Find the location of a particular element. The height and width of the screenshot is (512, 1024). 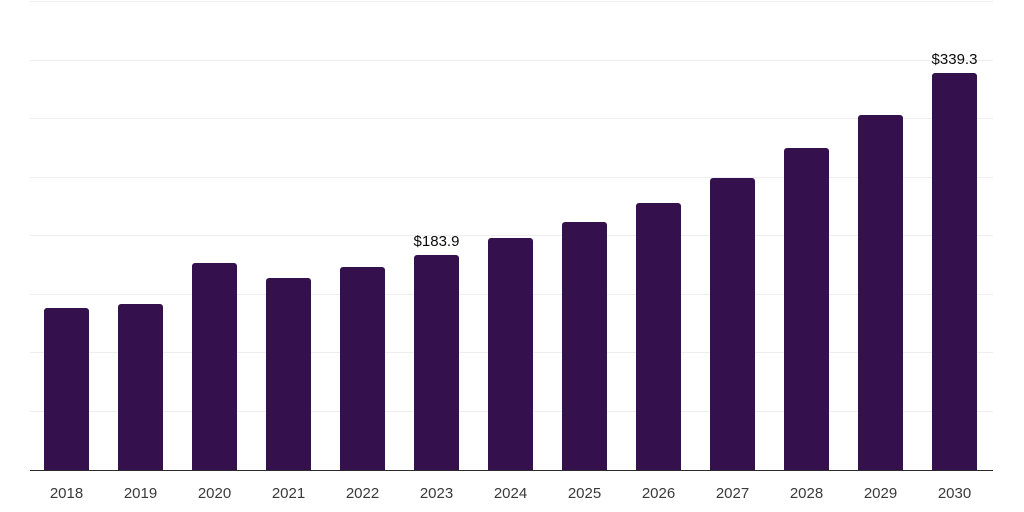

x-tick-2020: 2020 is located at coordinates (214, 493).